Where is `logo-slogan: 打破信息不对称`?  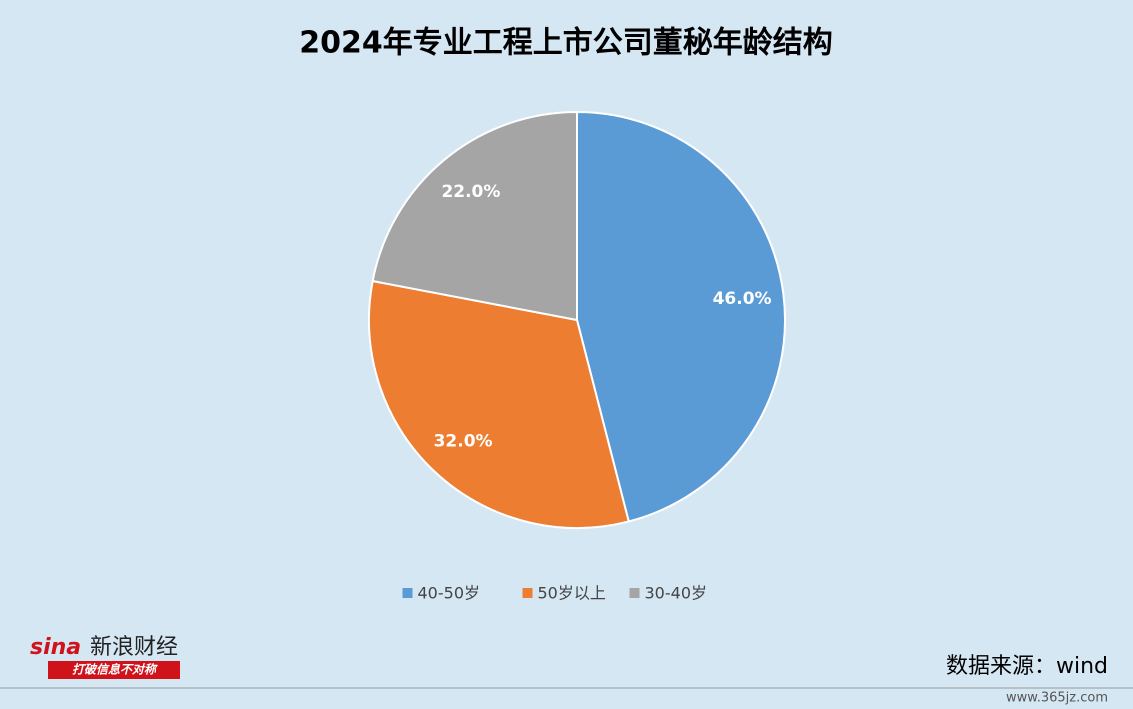 logo-slogan: 打破信息不对称 is located at coordinates (115, 670).